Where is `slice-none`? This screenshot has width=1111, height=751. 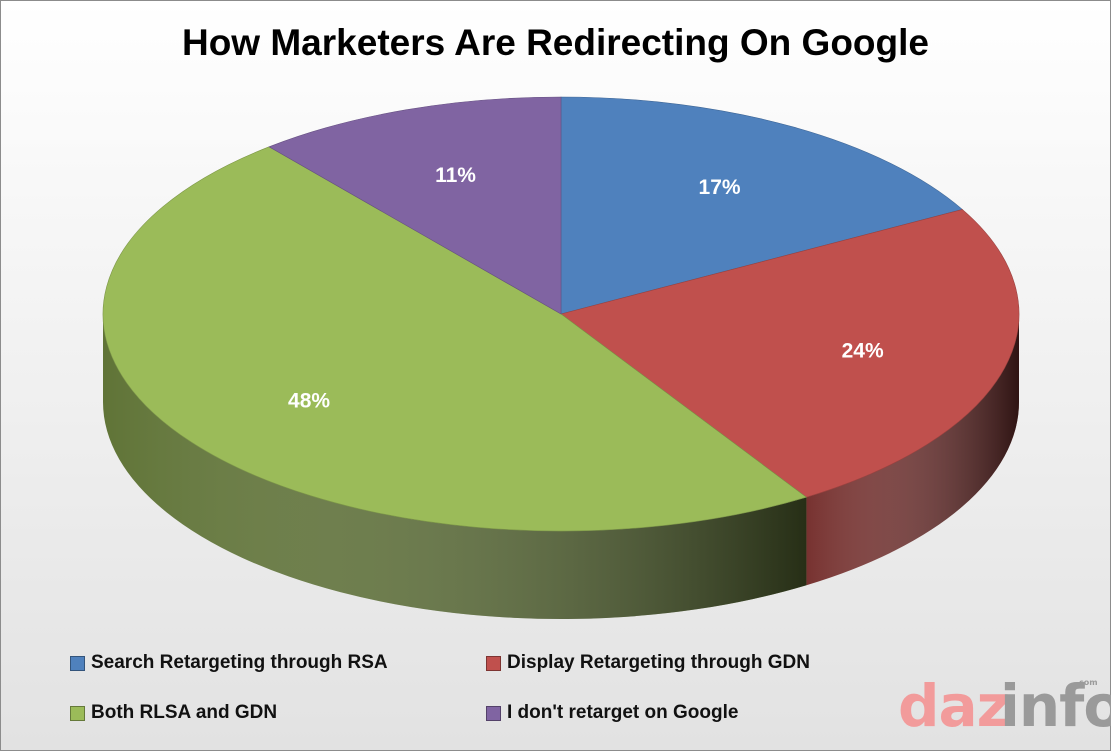
slice-none is located at coordinates (415, 205).